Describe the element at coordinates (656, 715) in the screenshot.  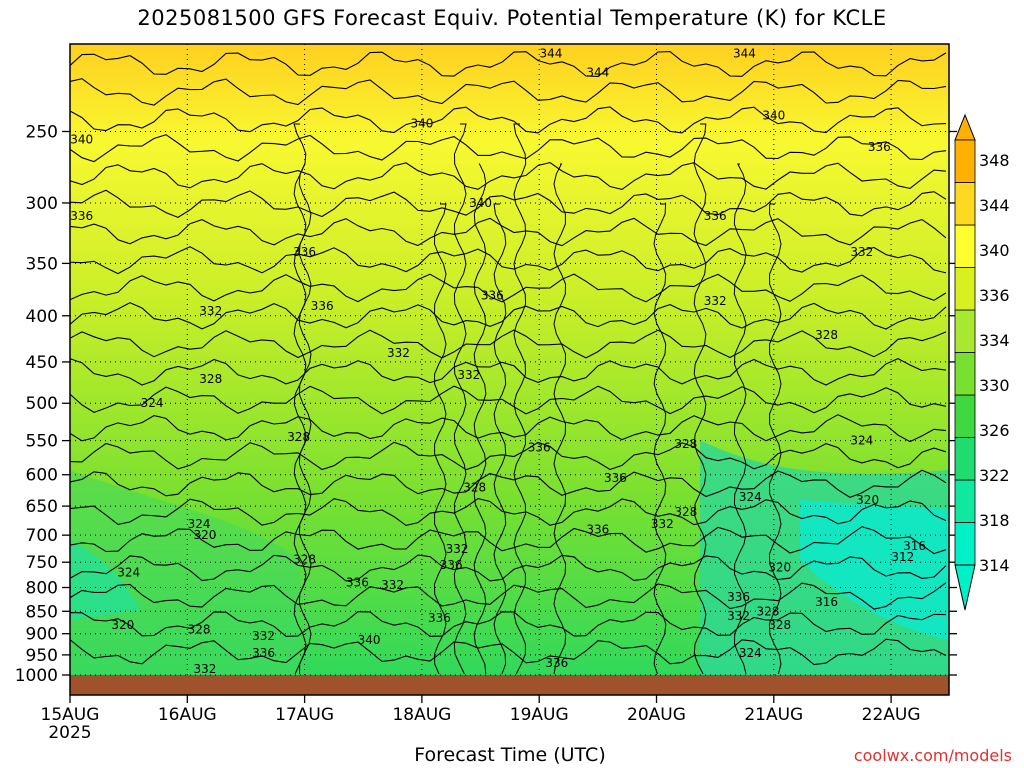
I see `x-tick-label: 20AUG` at that location.